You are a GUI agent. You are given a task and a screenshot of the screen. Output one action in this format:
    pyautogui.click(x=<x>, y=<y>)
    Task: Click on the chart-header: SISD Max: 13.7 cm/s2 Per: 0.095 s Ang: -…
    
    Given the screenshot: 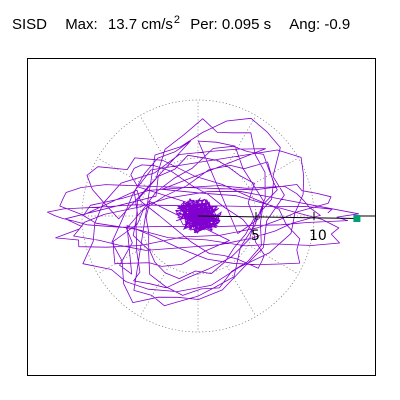 What is the action you would take?
    pyautogui.click(x=181, y=23)
    